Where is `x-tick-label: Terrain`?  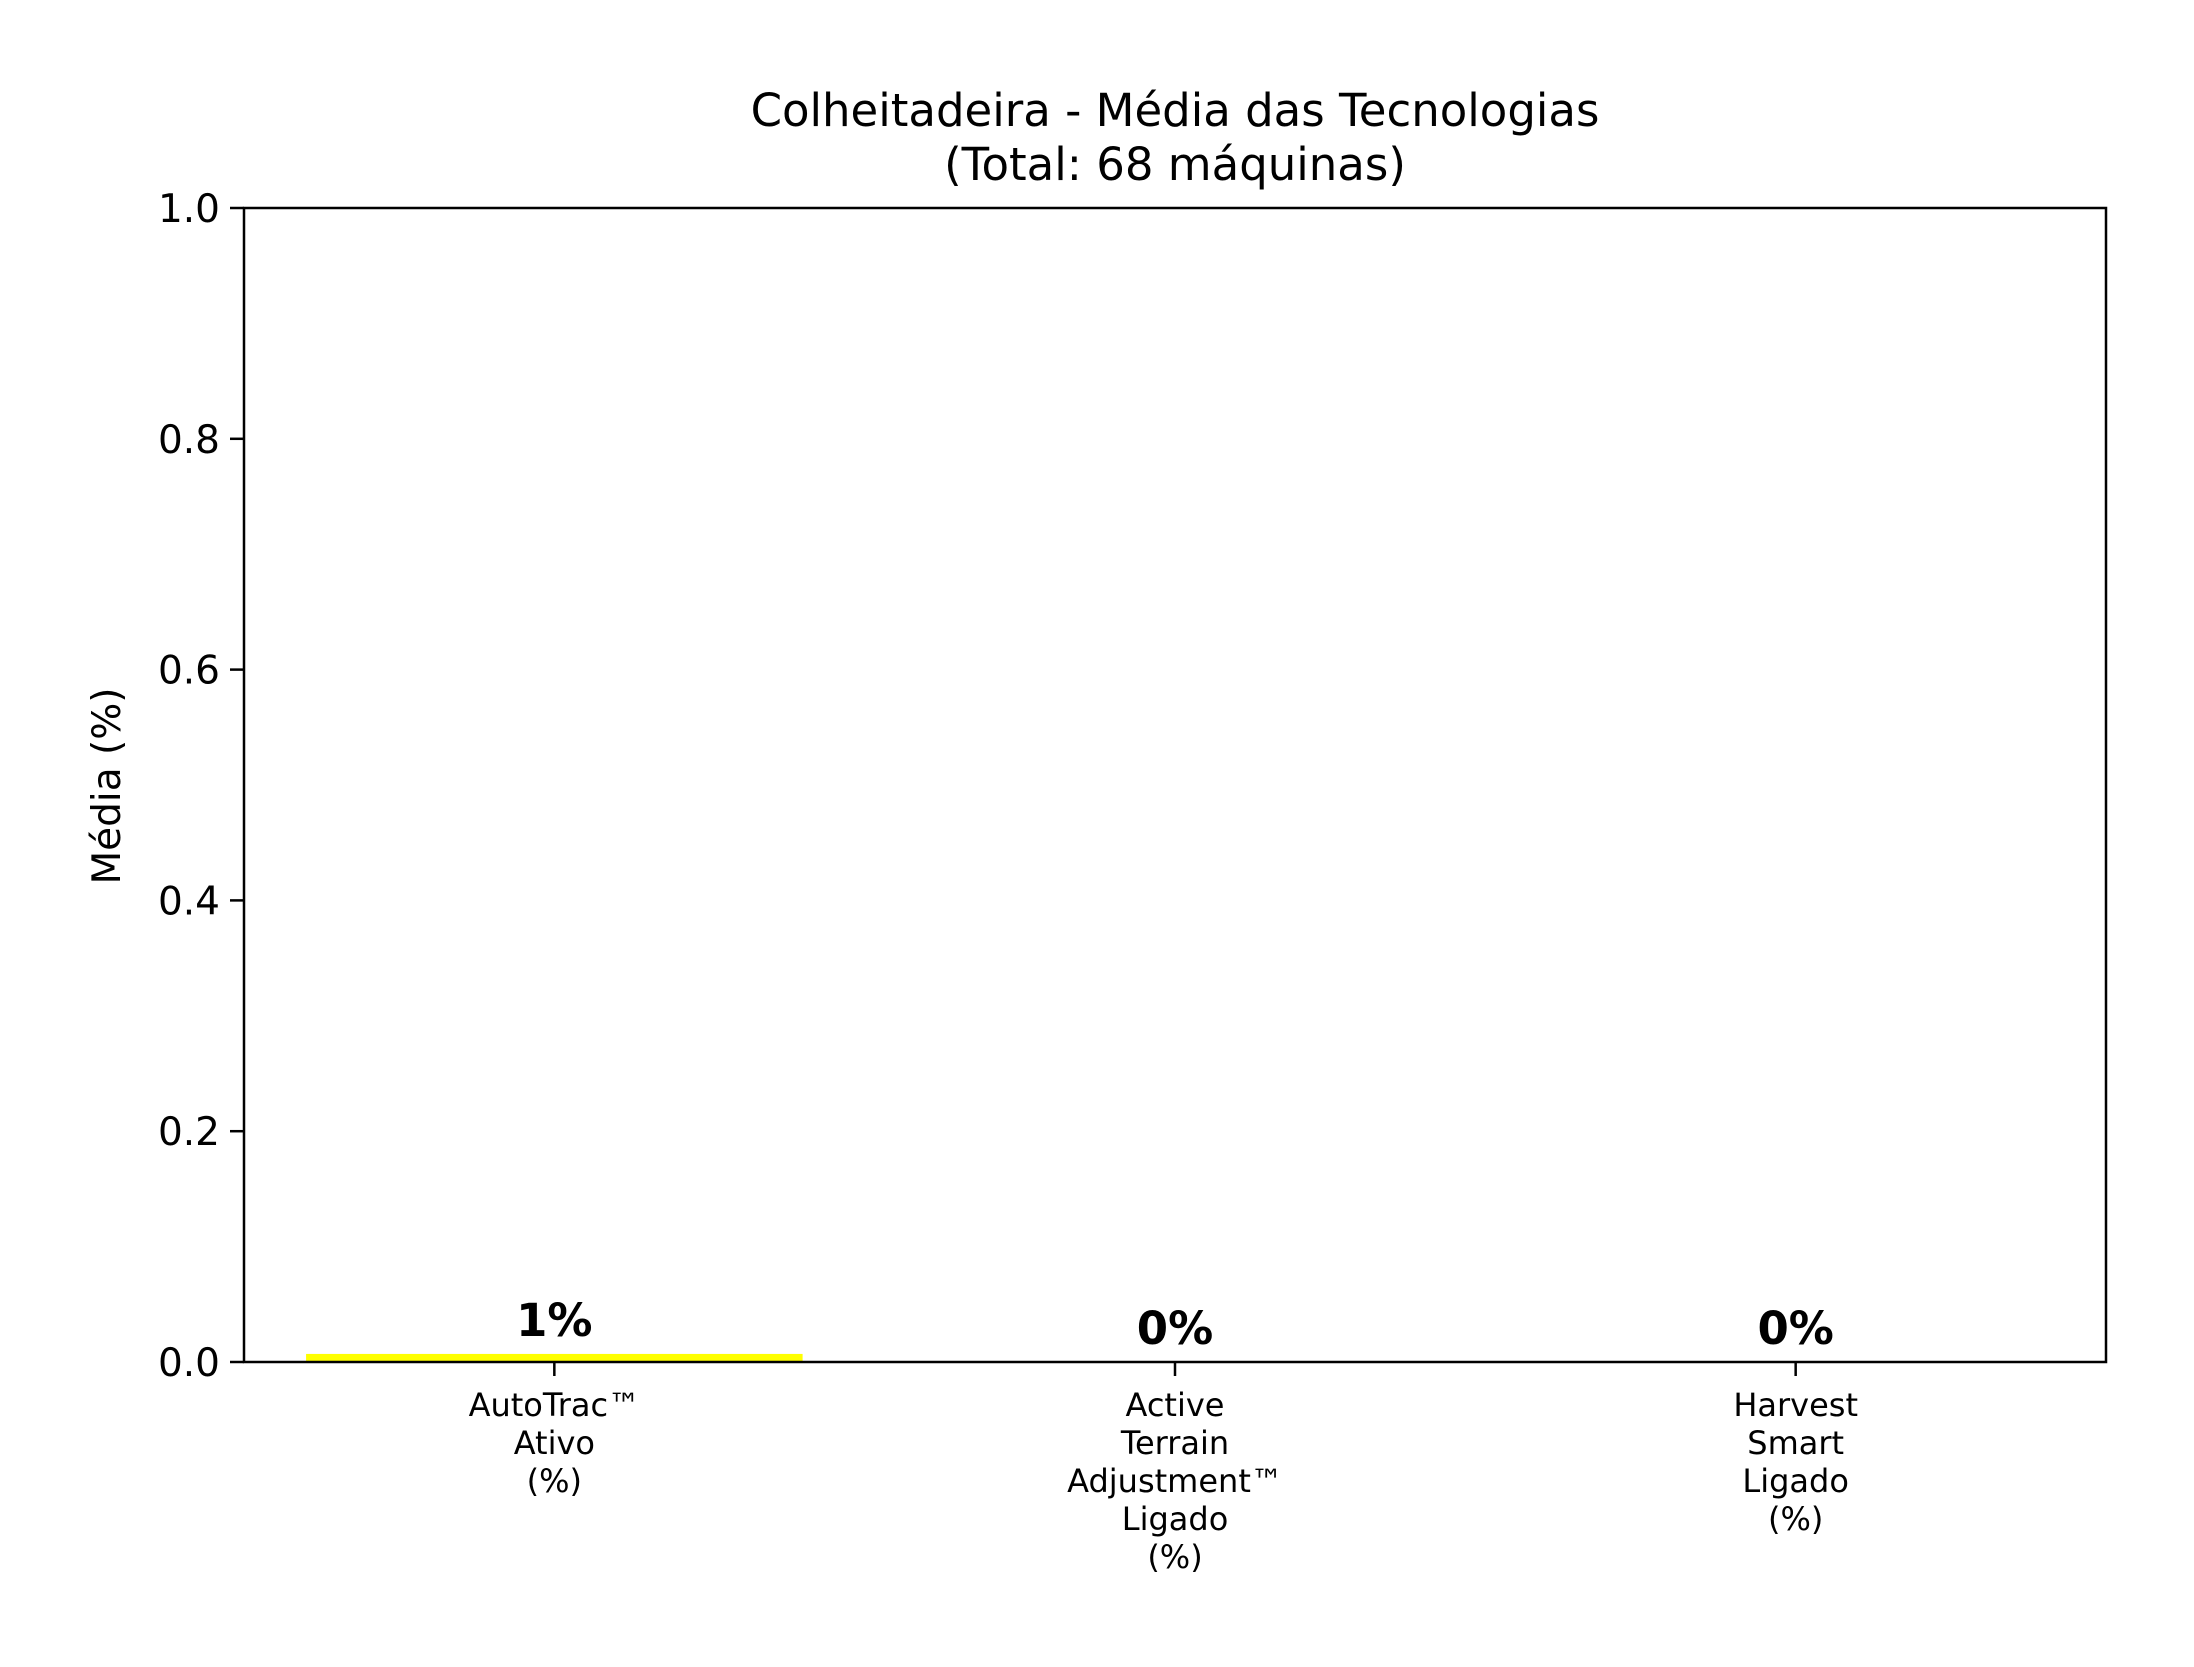
x-tick-label: Terrain is located at coordinates (1174, 1443).